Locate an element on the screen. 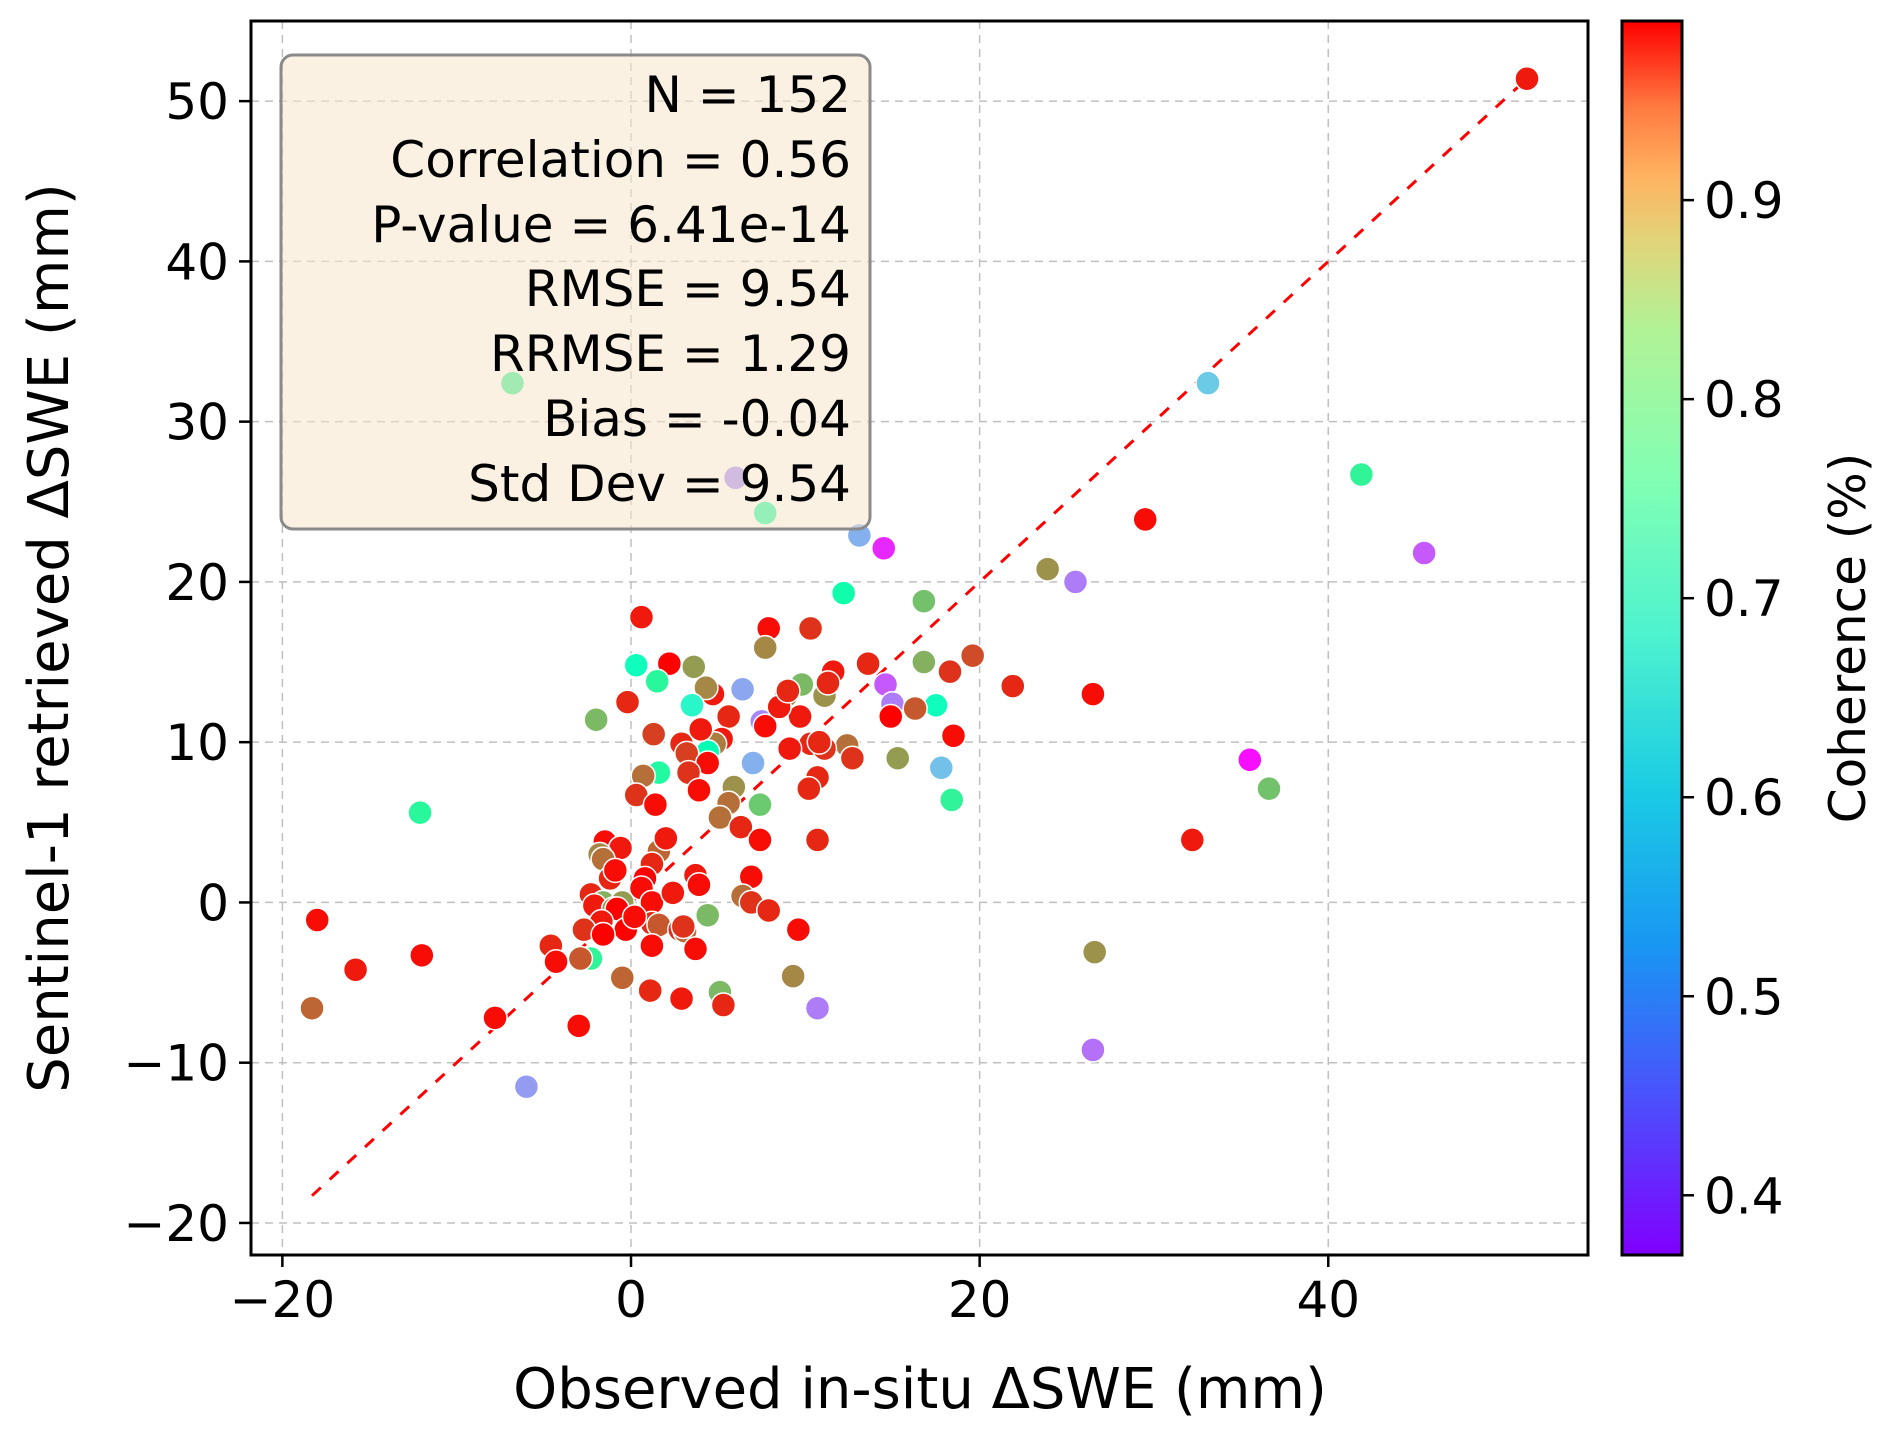 Image resolution: width=1892 pixels, height=1435 pixels. colorbar-tick-label: 0.8 is located at coordinates (1744, 400).